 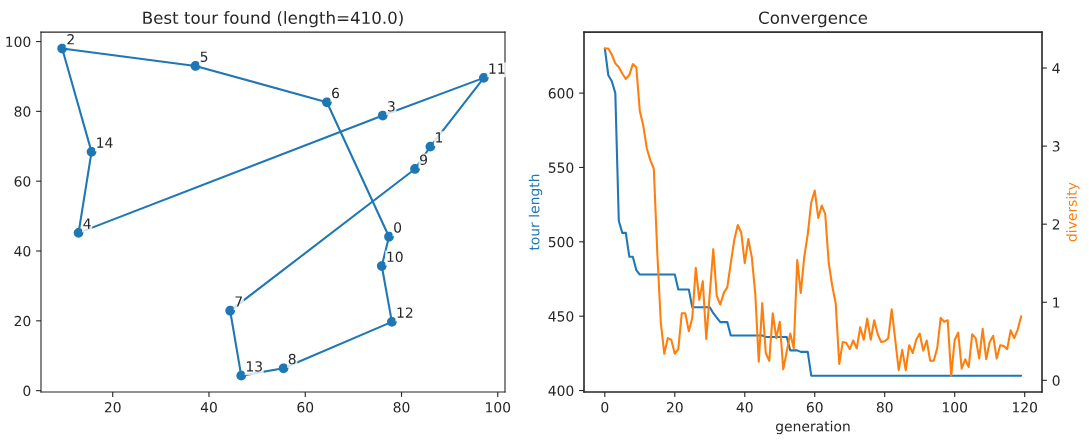 What do you see at coordinates (87, 223) in the screenshot?
I see `annotation: 4` at bounding box center [87, 223].